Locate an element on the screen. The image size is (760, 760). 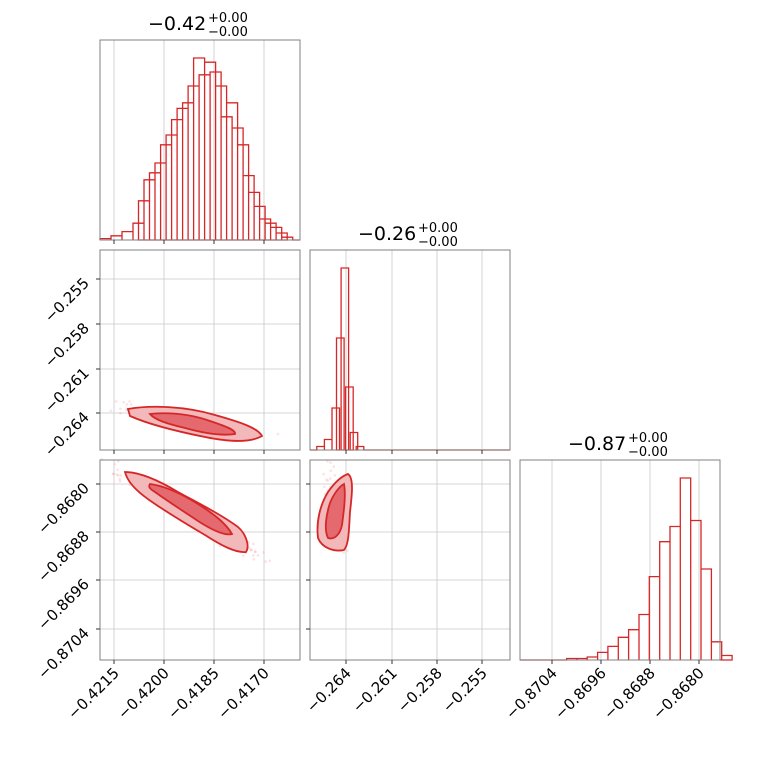
y-ticklabels-row1: −0.255 −0.258 −0.261 −0.264 is located at coordinates (67, 367).